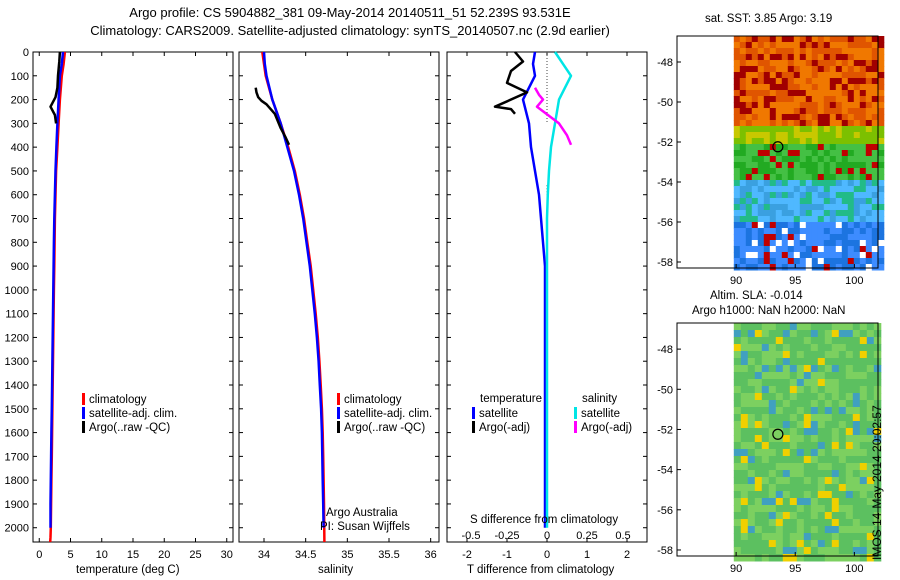  I want to click on sst-map-xtick-label: 90, so click(736, 281).